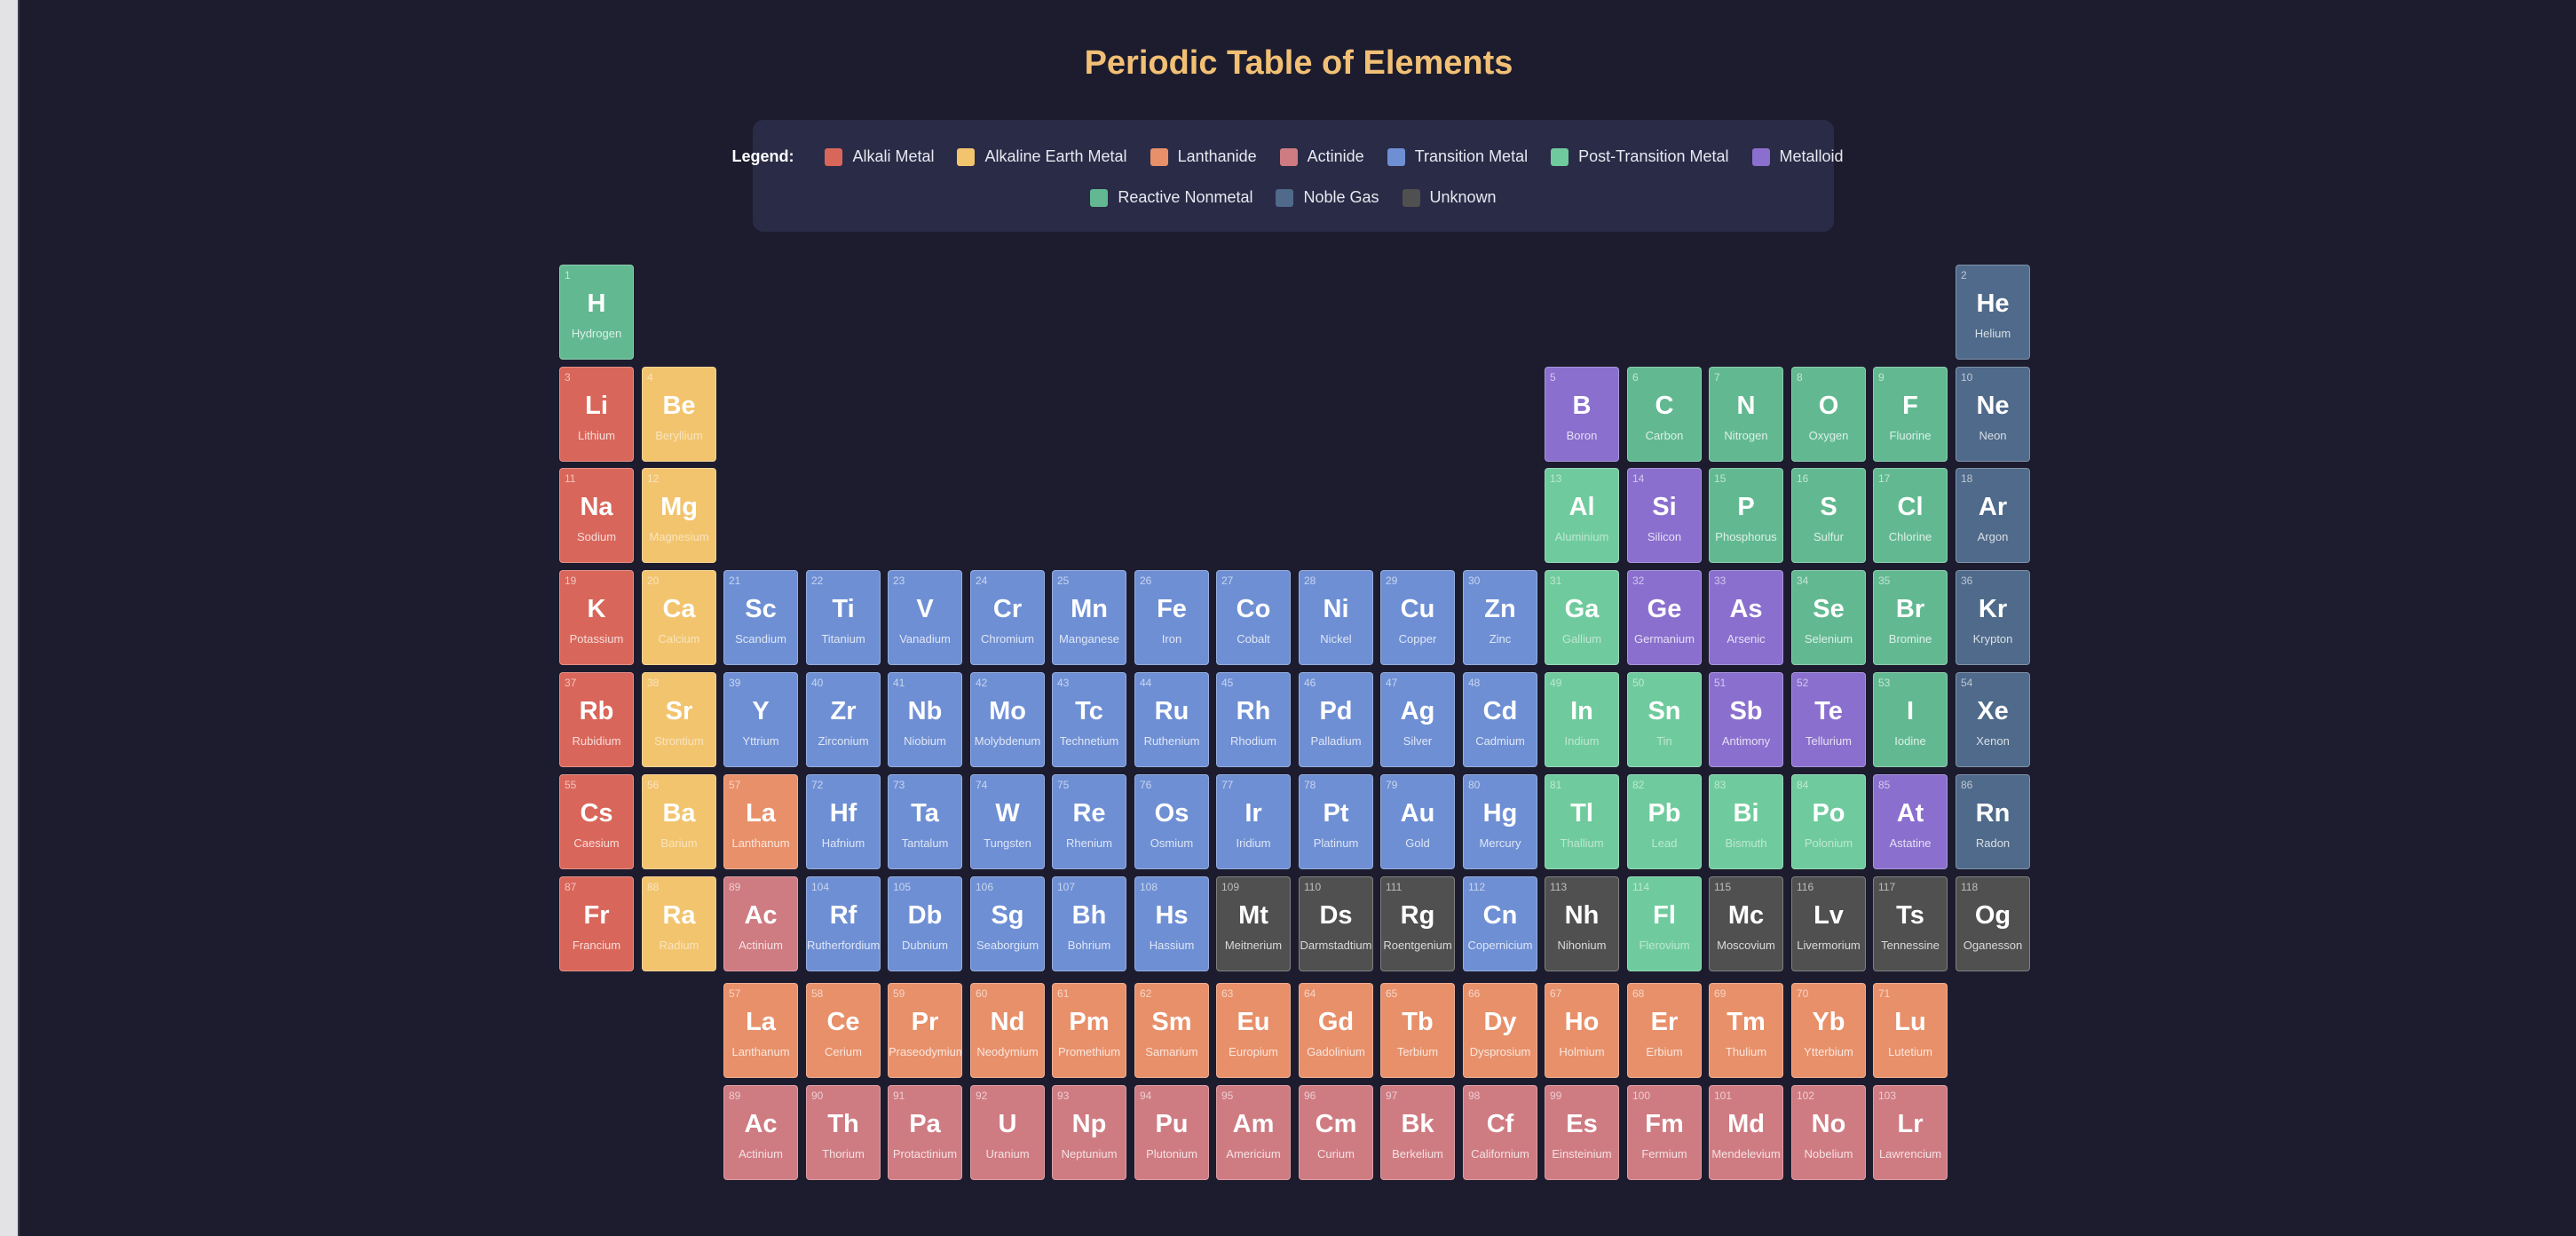  Describe the element at coordinates (1828, 1030) in the screenshot. I see `element-cell-yb: 70 Yb Ytterbium` at that location.